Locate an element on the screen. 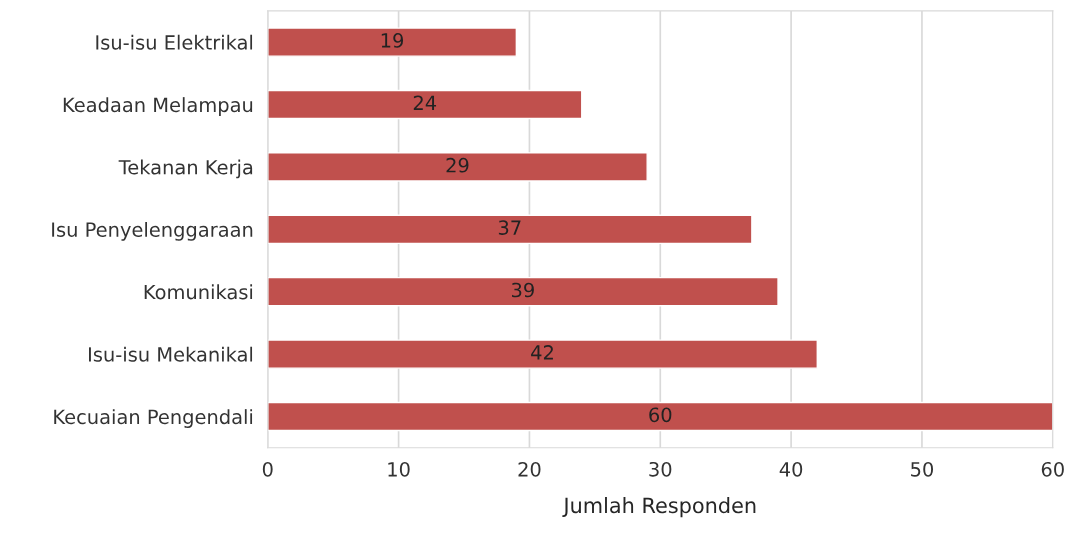  y-tick-label: Kecuaian Pengendali is located at coordinates (153, 418).